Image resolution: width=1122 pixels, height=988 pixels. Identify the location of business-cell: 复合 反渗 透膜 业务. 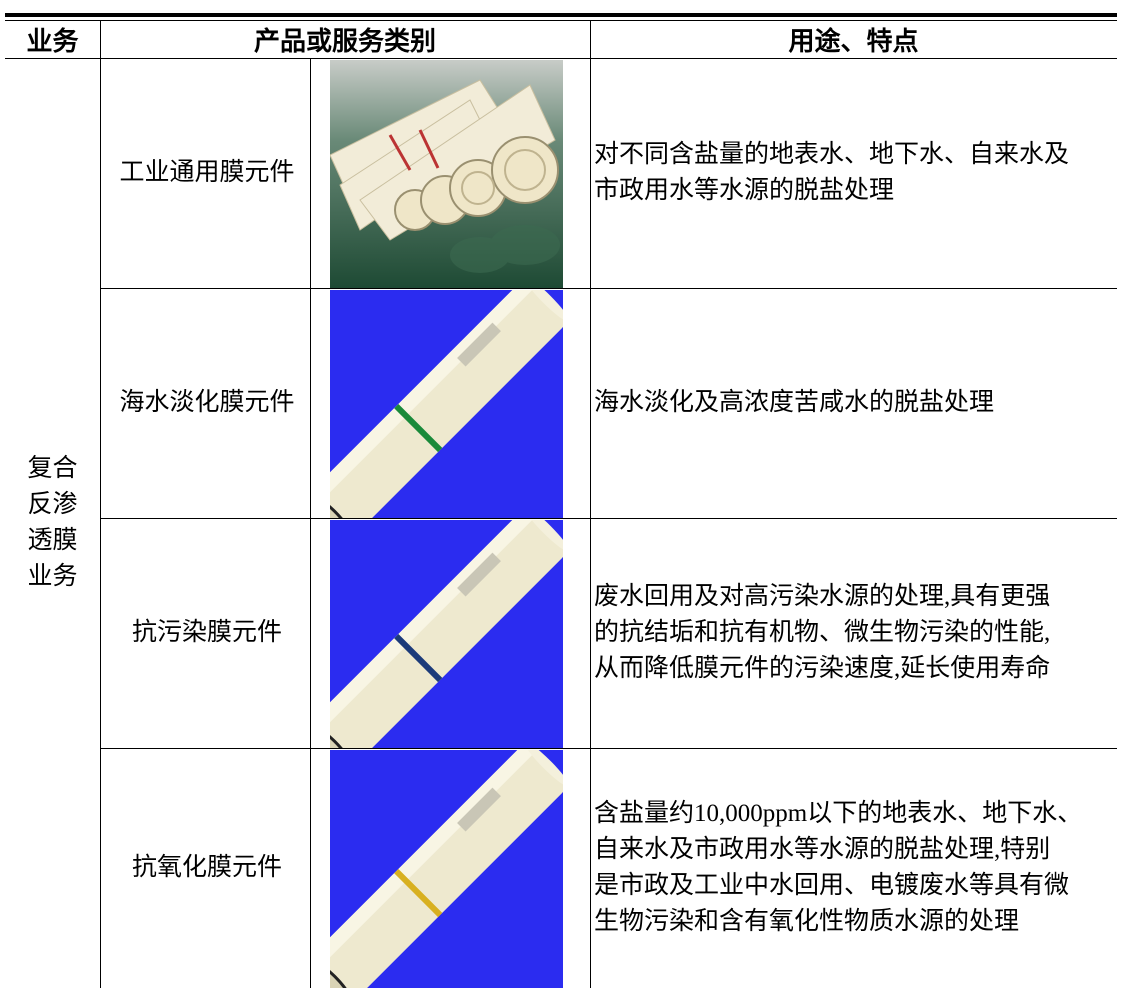
(52, 523).